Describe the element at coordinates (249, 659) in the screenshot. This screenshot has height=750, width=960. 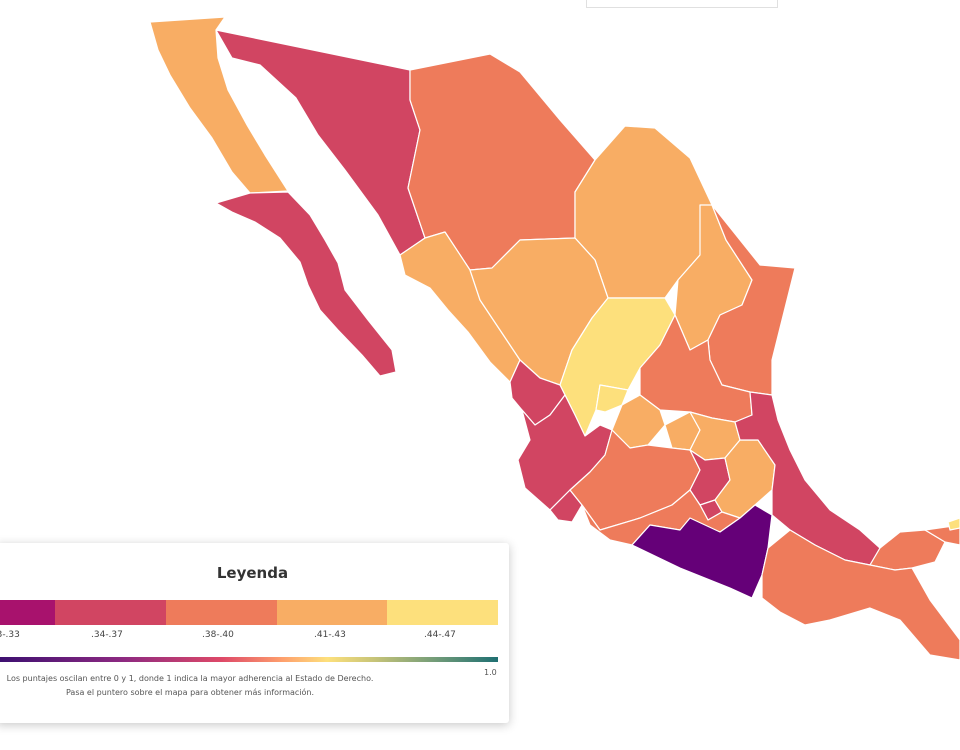
I see `color-scale-gradient` at that location.